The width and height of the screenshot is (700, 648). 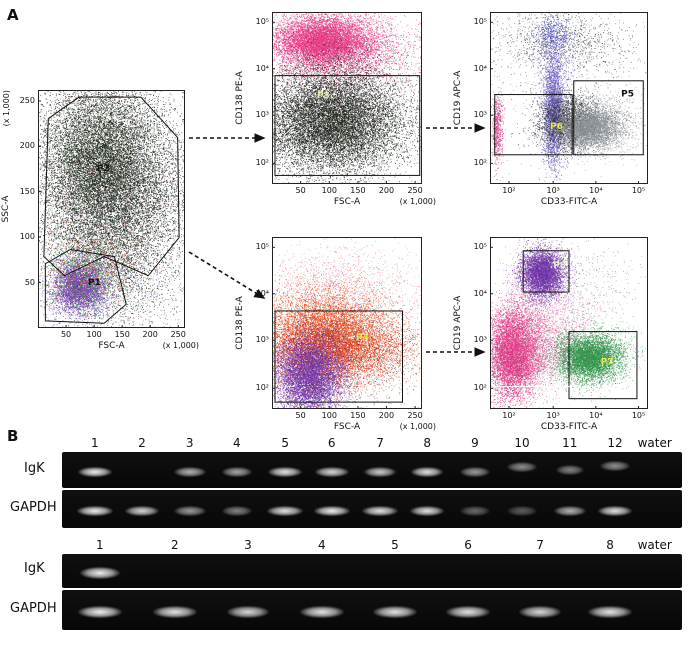 I want to click on y-tick-label: 50, so click(x=29, y=282).